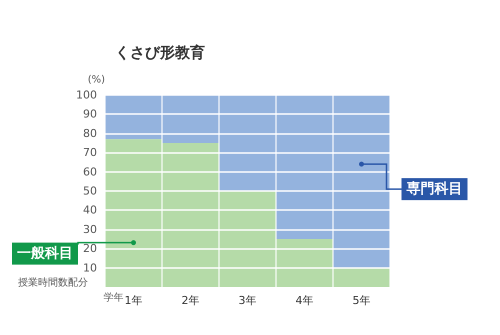  Describe the element at coordinates (90, 171) in the screenshot. I see `y-tick-label: 60` at that location.